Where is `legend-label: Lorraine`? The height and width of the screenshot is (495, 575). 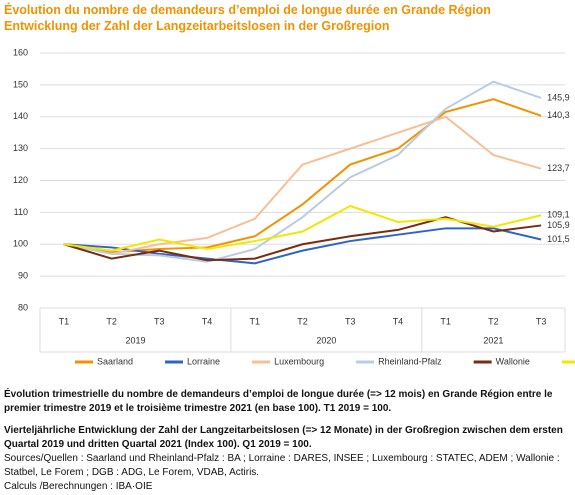 legend-label: Lorraine is located at coordinates (203, 361).